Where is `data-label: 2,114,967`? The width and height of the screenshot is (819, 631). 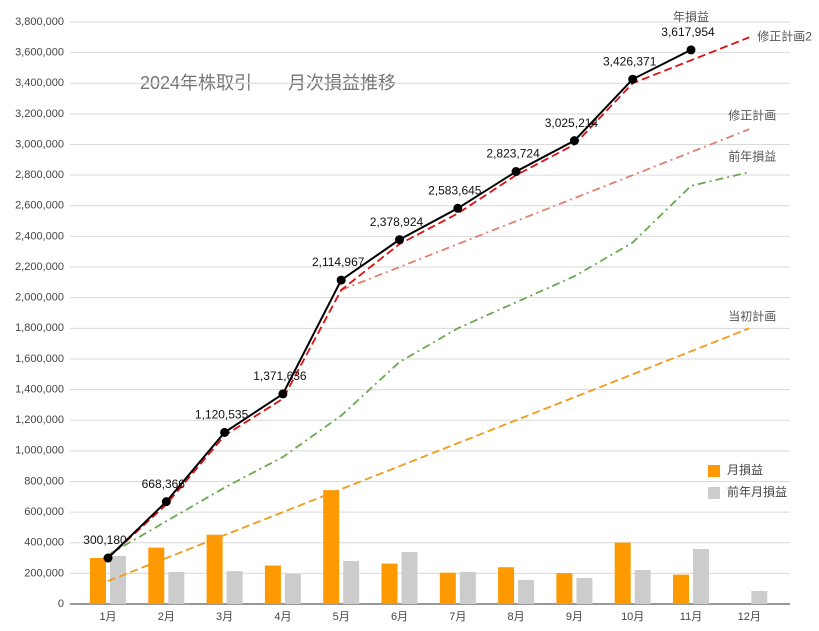
data-label: 2,114,967 is located at coordinates (338, 262).